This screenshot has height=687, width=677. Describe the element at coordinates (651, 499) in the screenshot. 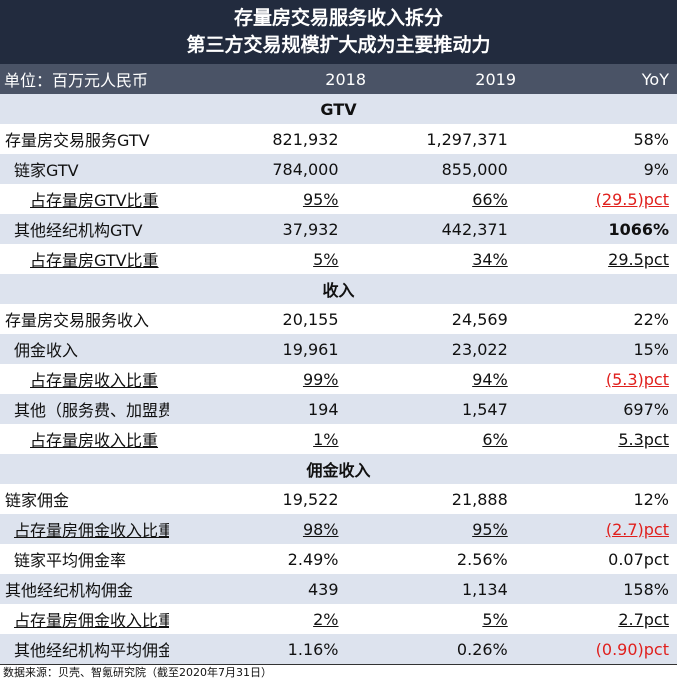

I see `yoy-text: 12%` at that location.